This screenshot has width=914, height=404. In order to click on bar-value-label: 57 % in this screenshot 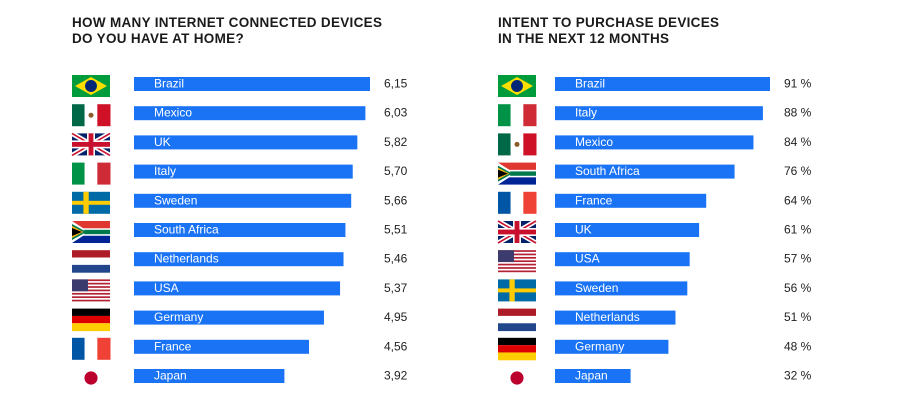, I will do `click(798, 259)`.